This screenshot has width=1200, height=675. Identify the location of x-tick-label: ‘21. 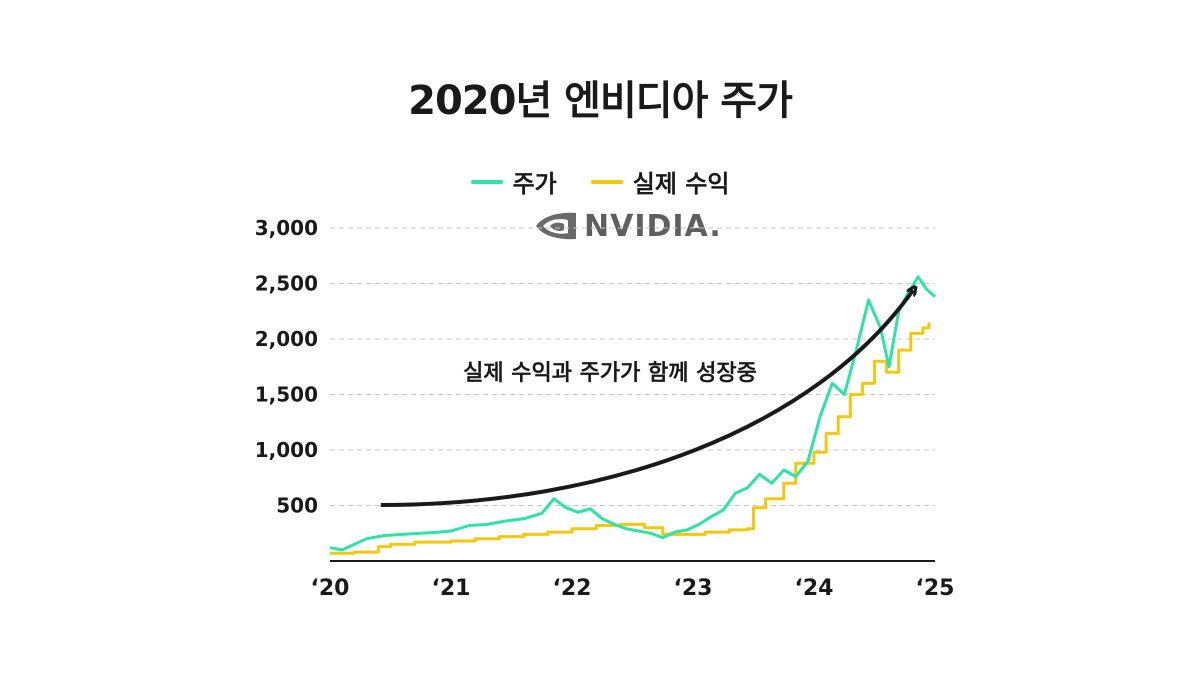
(451, 588).